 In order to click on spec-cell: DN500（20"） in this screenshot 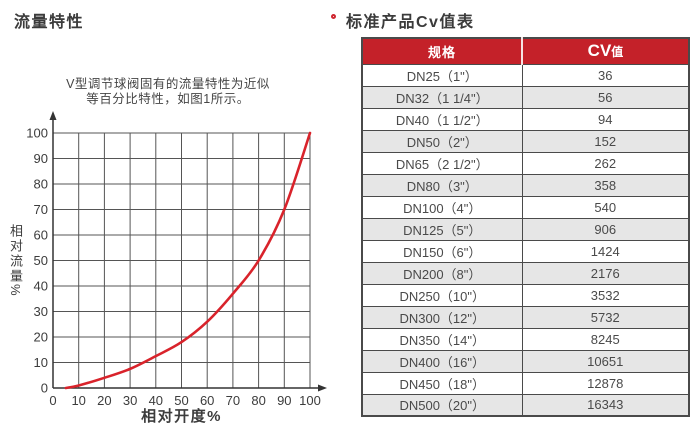, I will do `click(442, 405)`.